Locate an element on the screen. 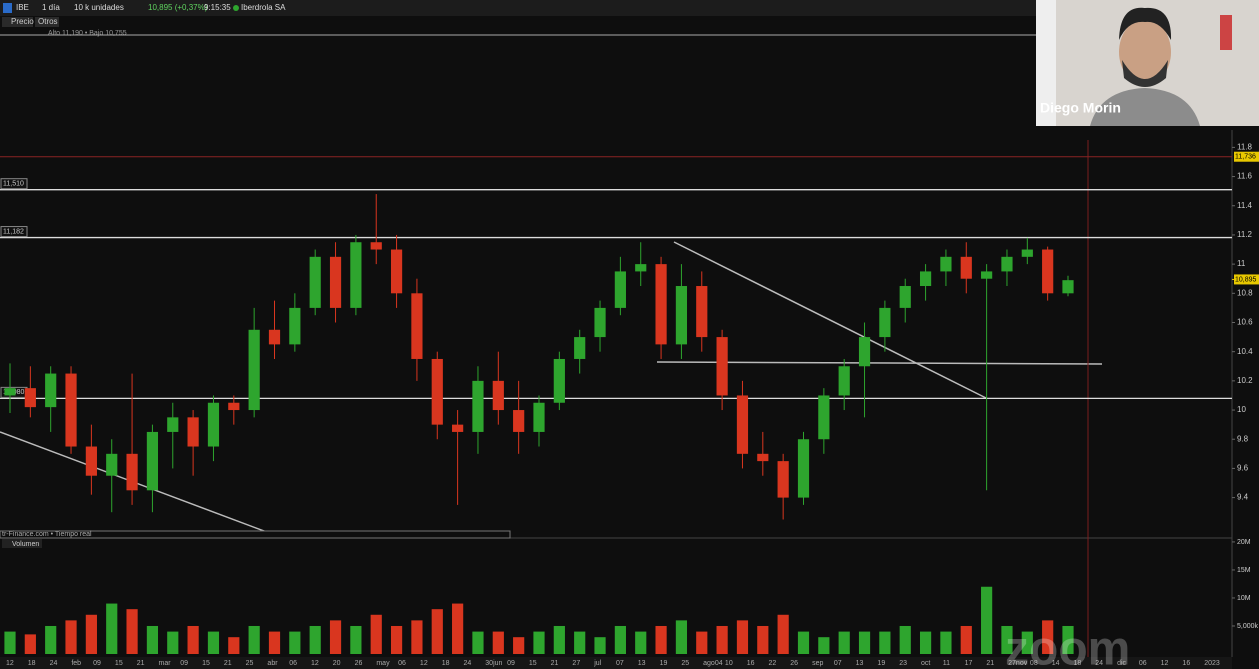  x-tick-label: 11 is located at coordinates (946, 663).